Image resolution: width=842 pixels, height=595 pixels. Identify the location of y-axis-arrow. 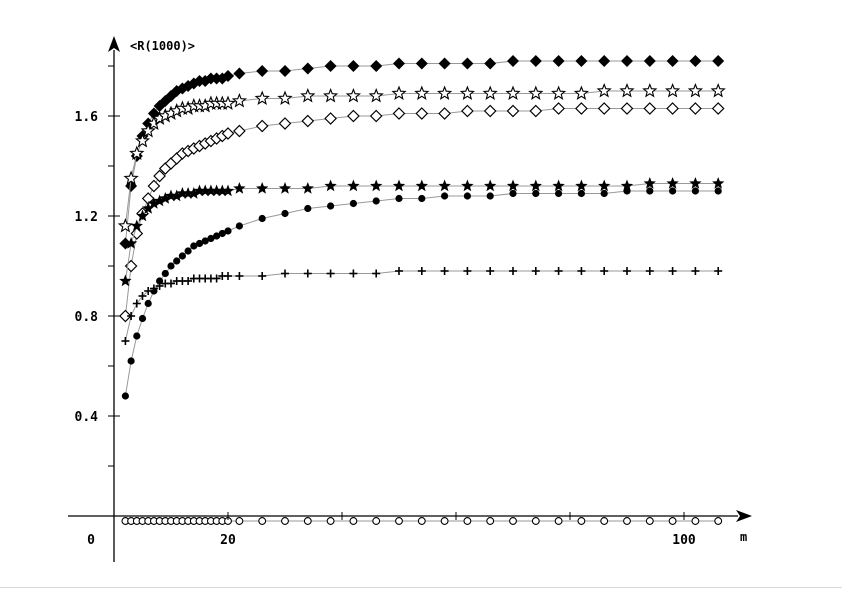
(114, 44).